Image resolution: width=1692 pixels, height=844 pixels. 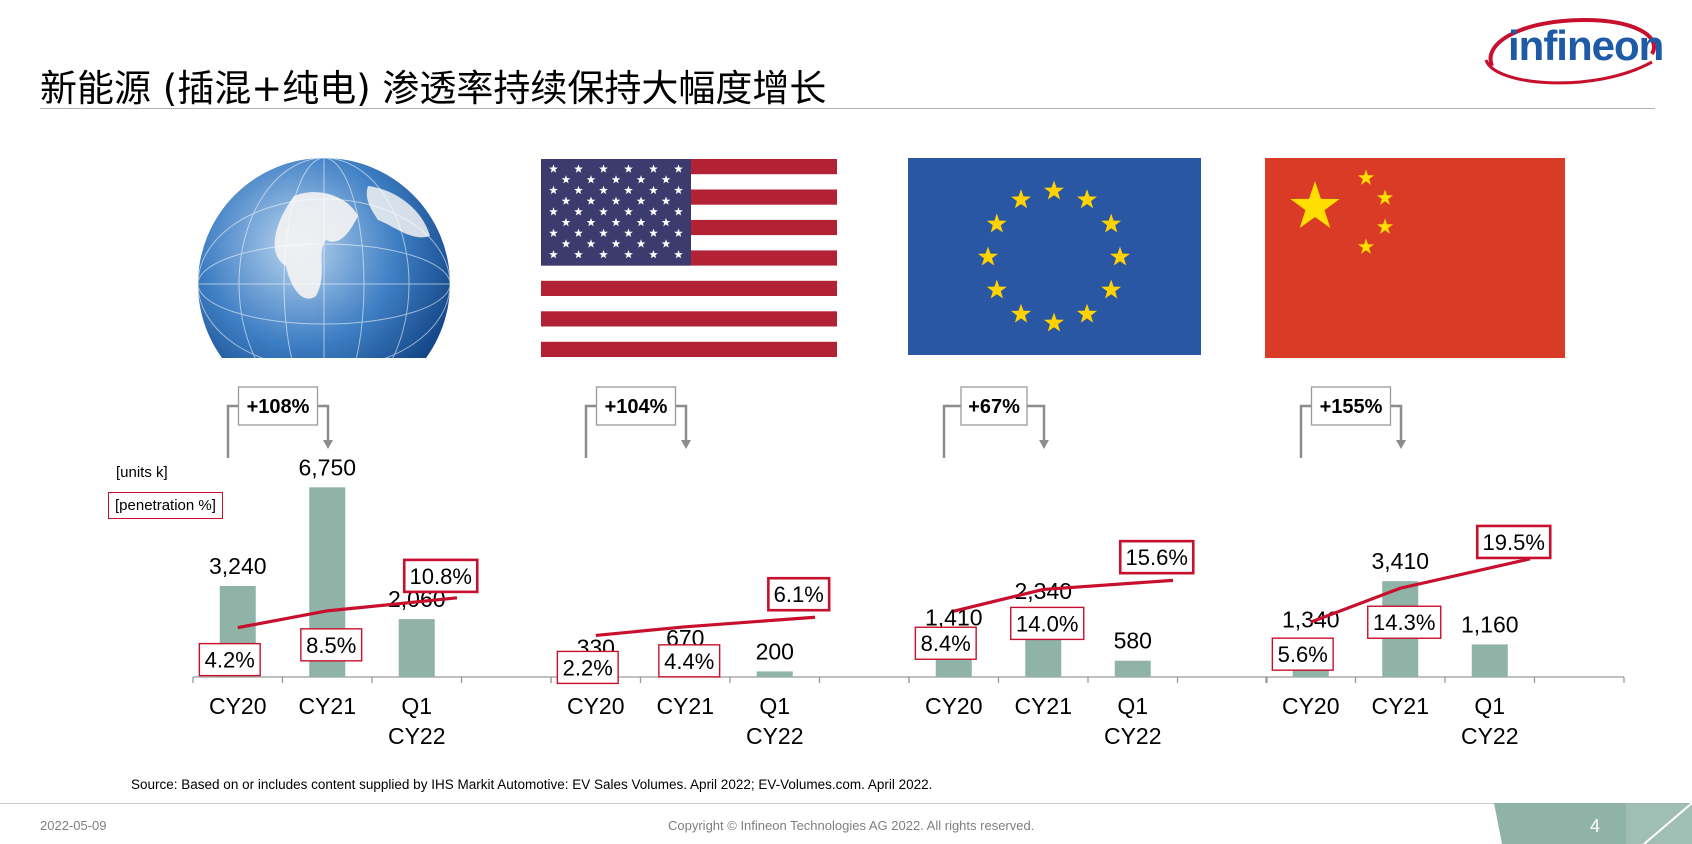 I want to click on penetration-label: 14.0%, so click(x=1047, y=623).